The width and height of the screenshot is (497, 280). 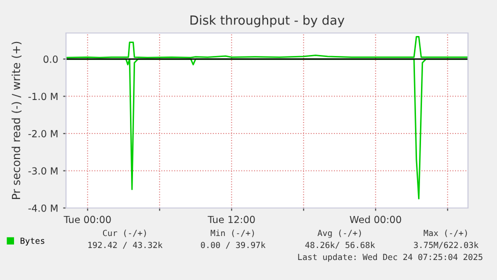 I want to click on x-tick-label: Wed 00:00, so click(x=376, y=220).